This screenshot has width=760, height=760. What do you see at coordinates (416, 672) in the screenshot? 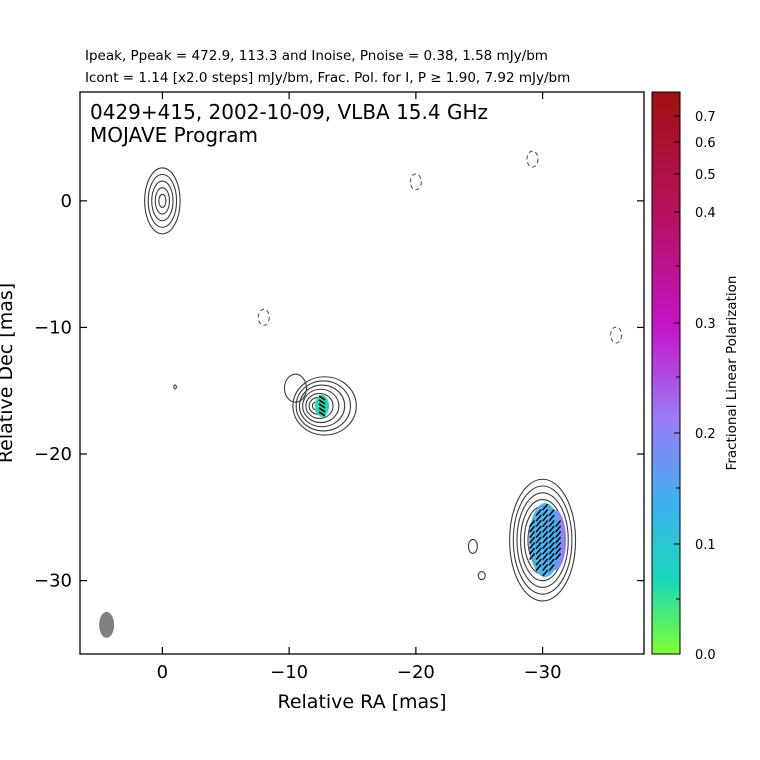
I see `x-tick-label: −20` at bounding box center [416, 672].